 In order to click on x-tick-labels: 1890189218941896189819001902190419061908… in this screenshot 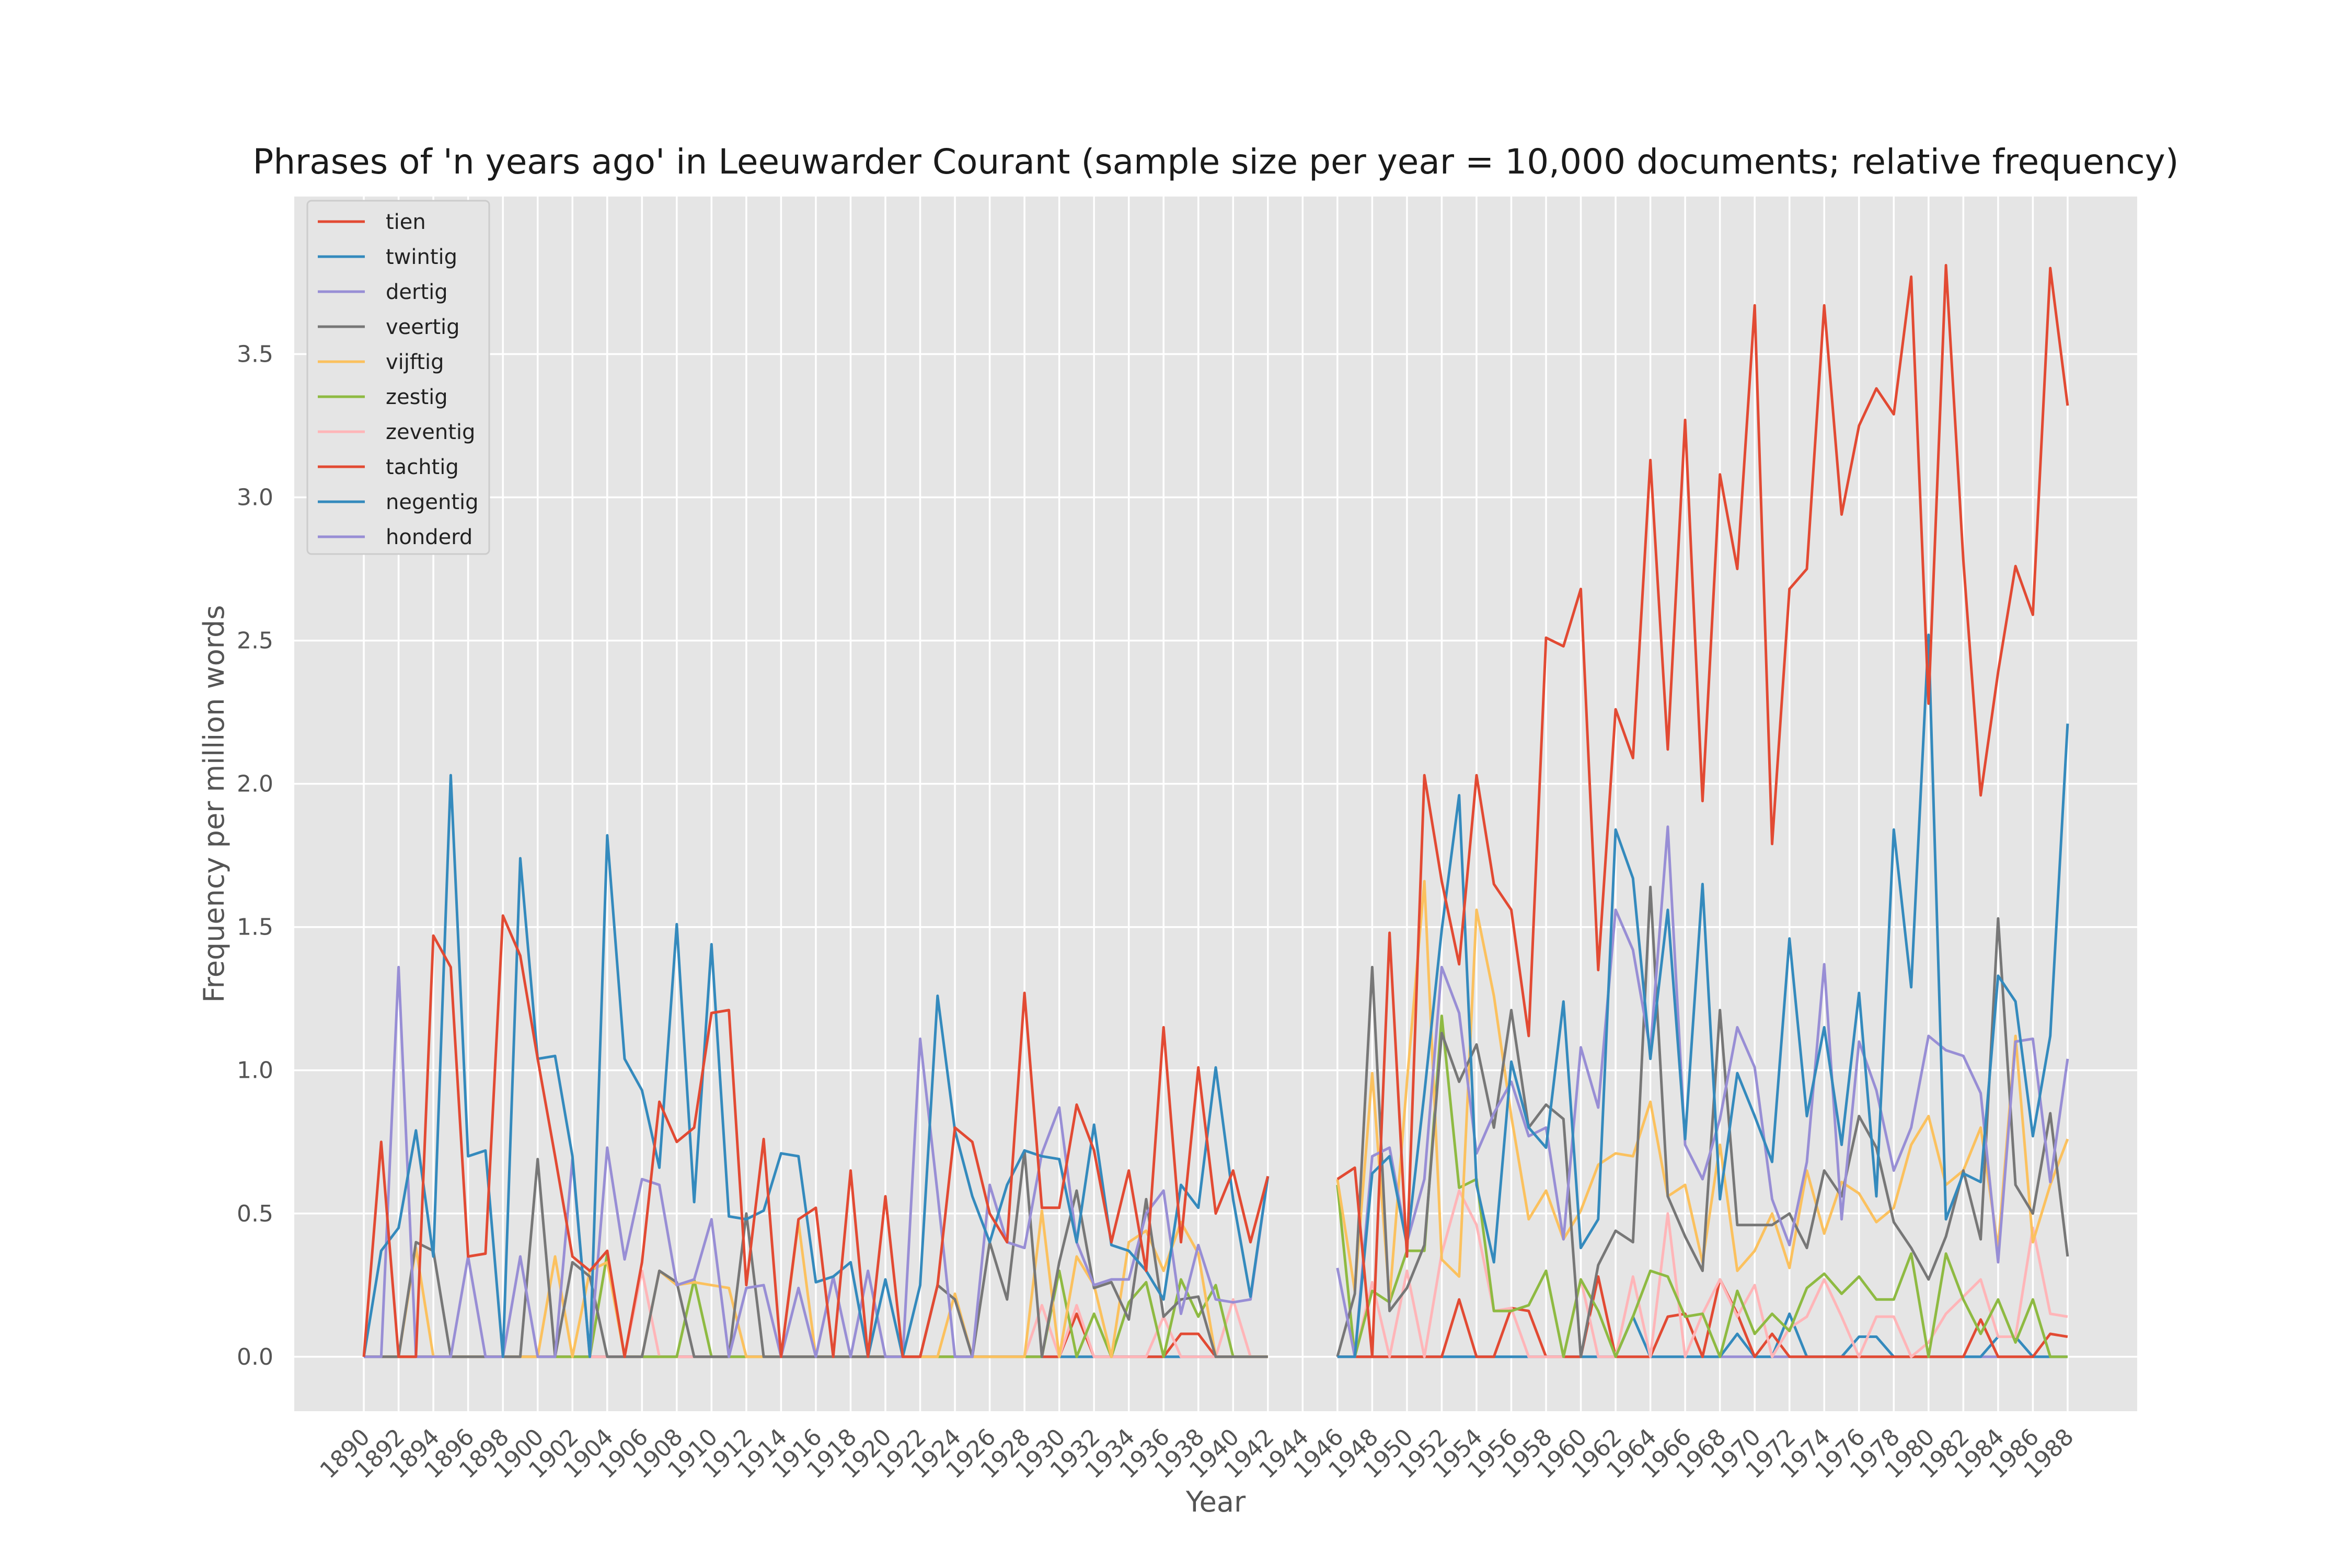, I will do `click(1197, 1454)`.